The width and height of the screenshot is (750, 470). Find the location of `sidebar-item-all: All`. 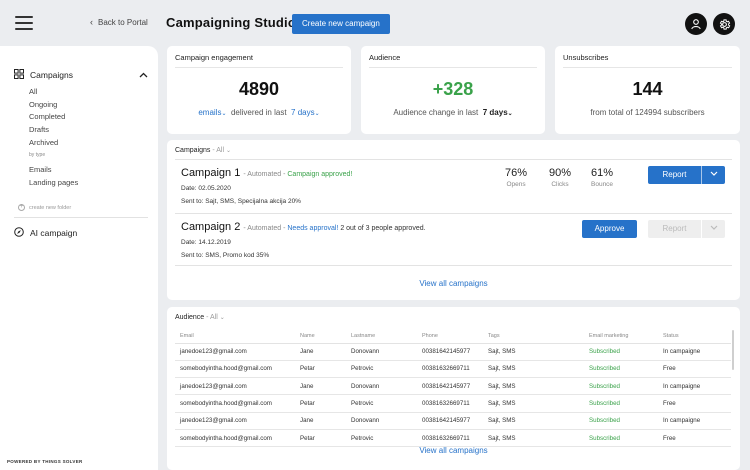

sidebar-item-all: All is located at coordinates (33, 91).